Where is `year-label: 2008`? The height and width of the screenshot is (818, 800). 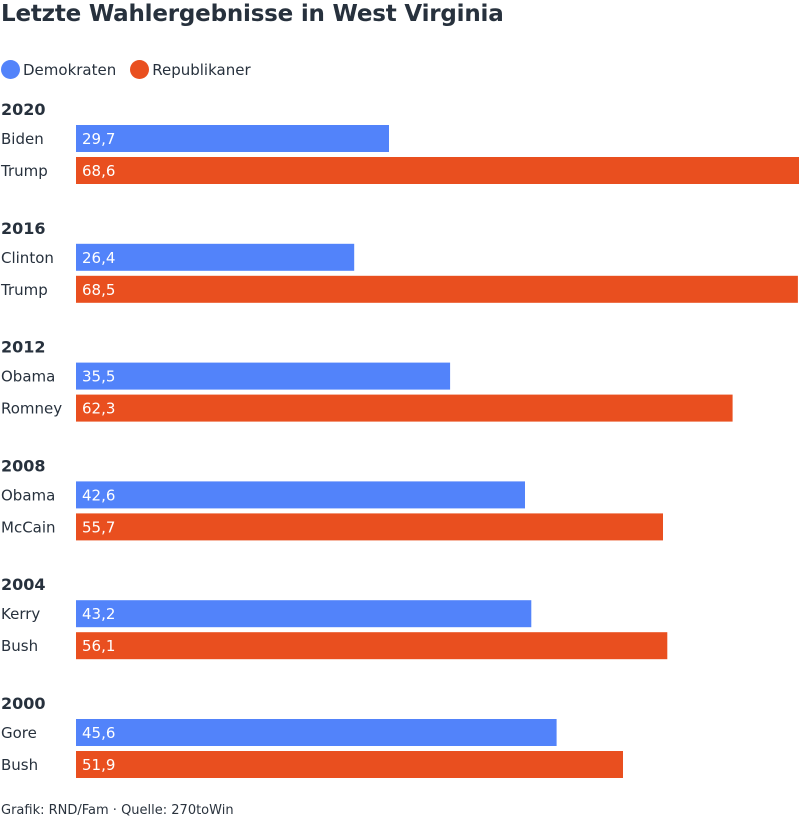 year-label: 2008 is located at coordinates (23, 465).